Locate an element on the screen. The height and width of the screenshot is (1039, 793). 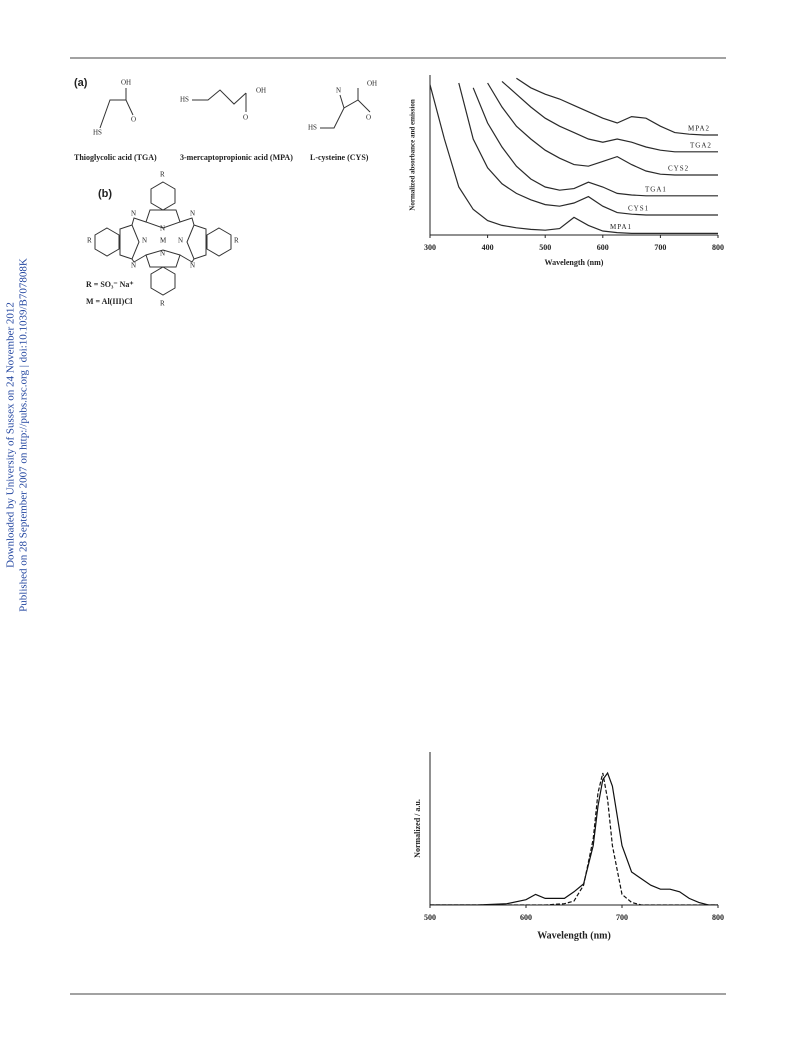
definition: R = SO₃⁻ Na⁺ is located at coordinates (110, 284).